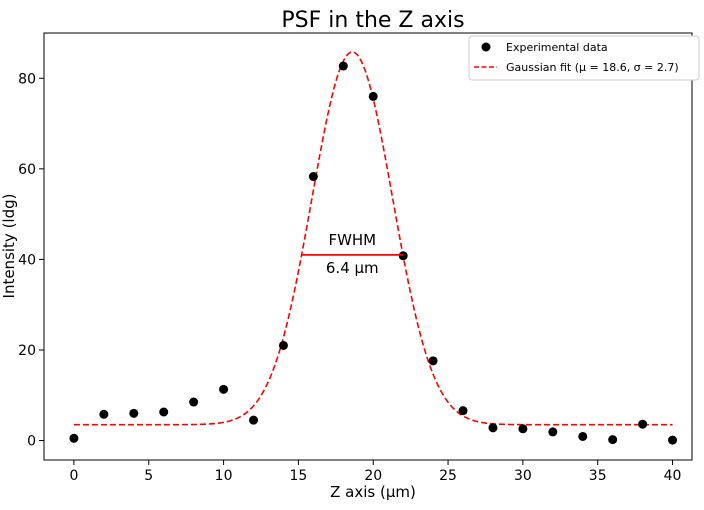  Describe the element at coordinates (224, 476) in the screenshot. I see `x-tick-label: 10` at that location.